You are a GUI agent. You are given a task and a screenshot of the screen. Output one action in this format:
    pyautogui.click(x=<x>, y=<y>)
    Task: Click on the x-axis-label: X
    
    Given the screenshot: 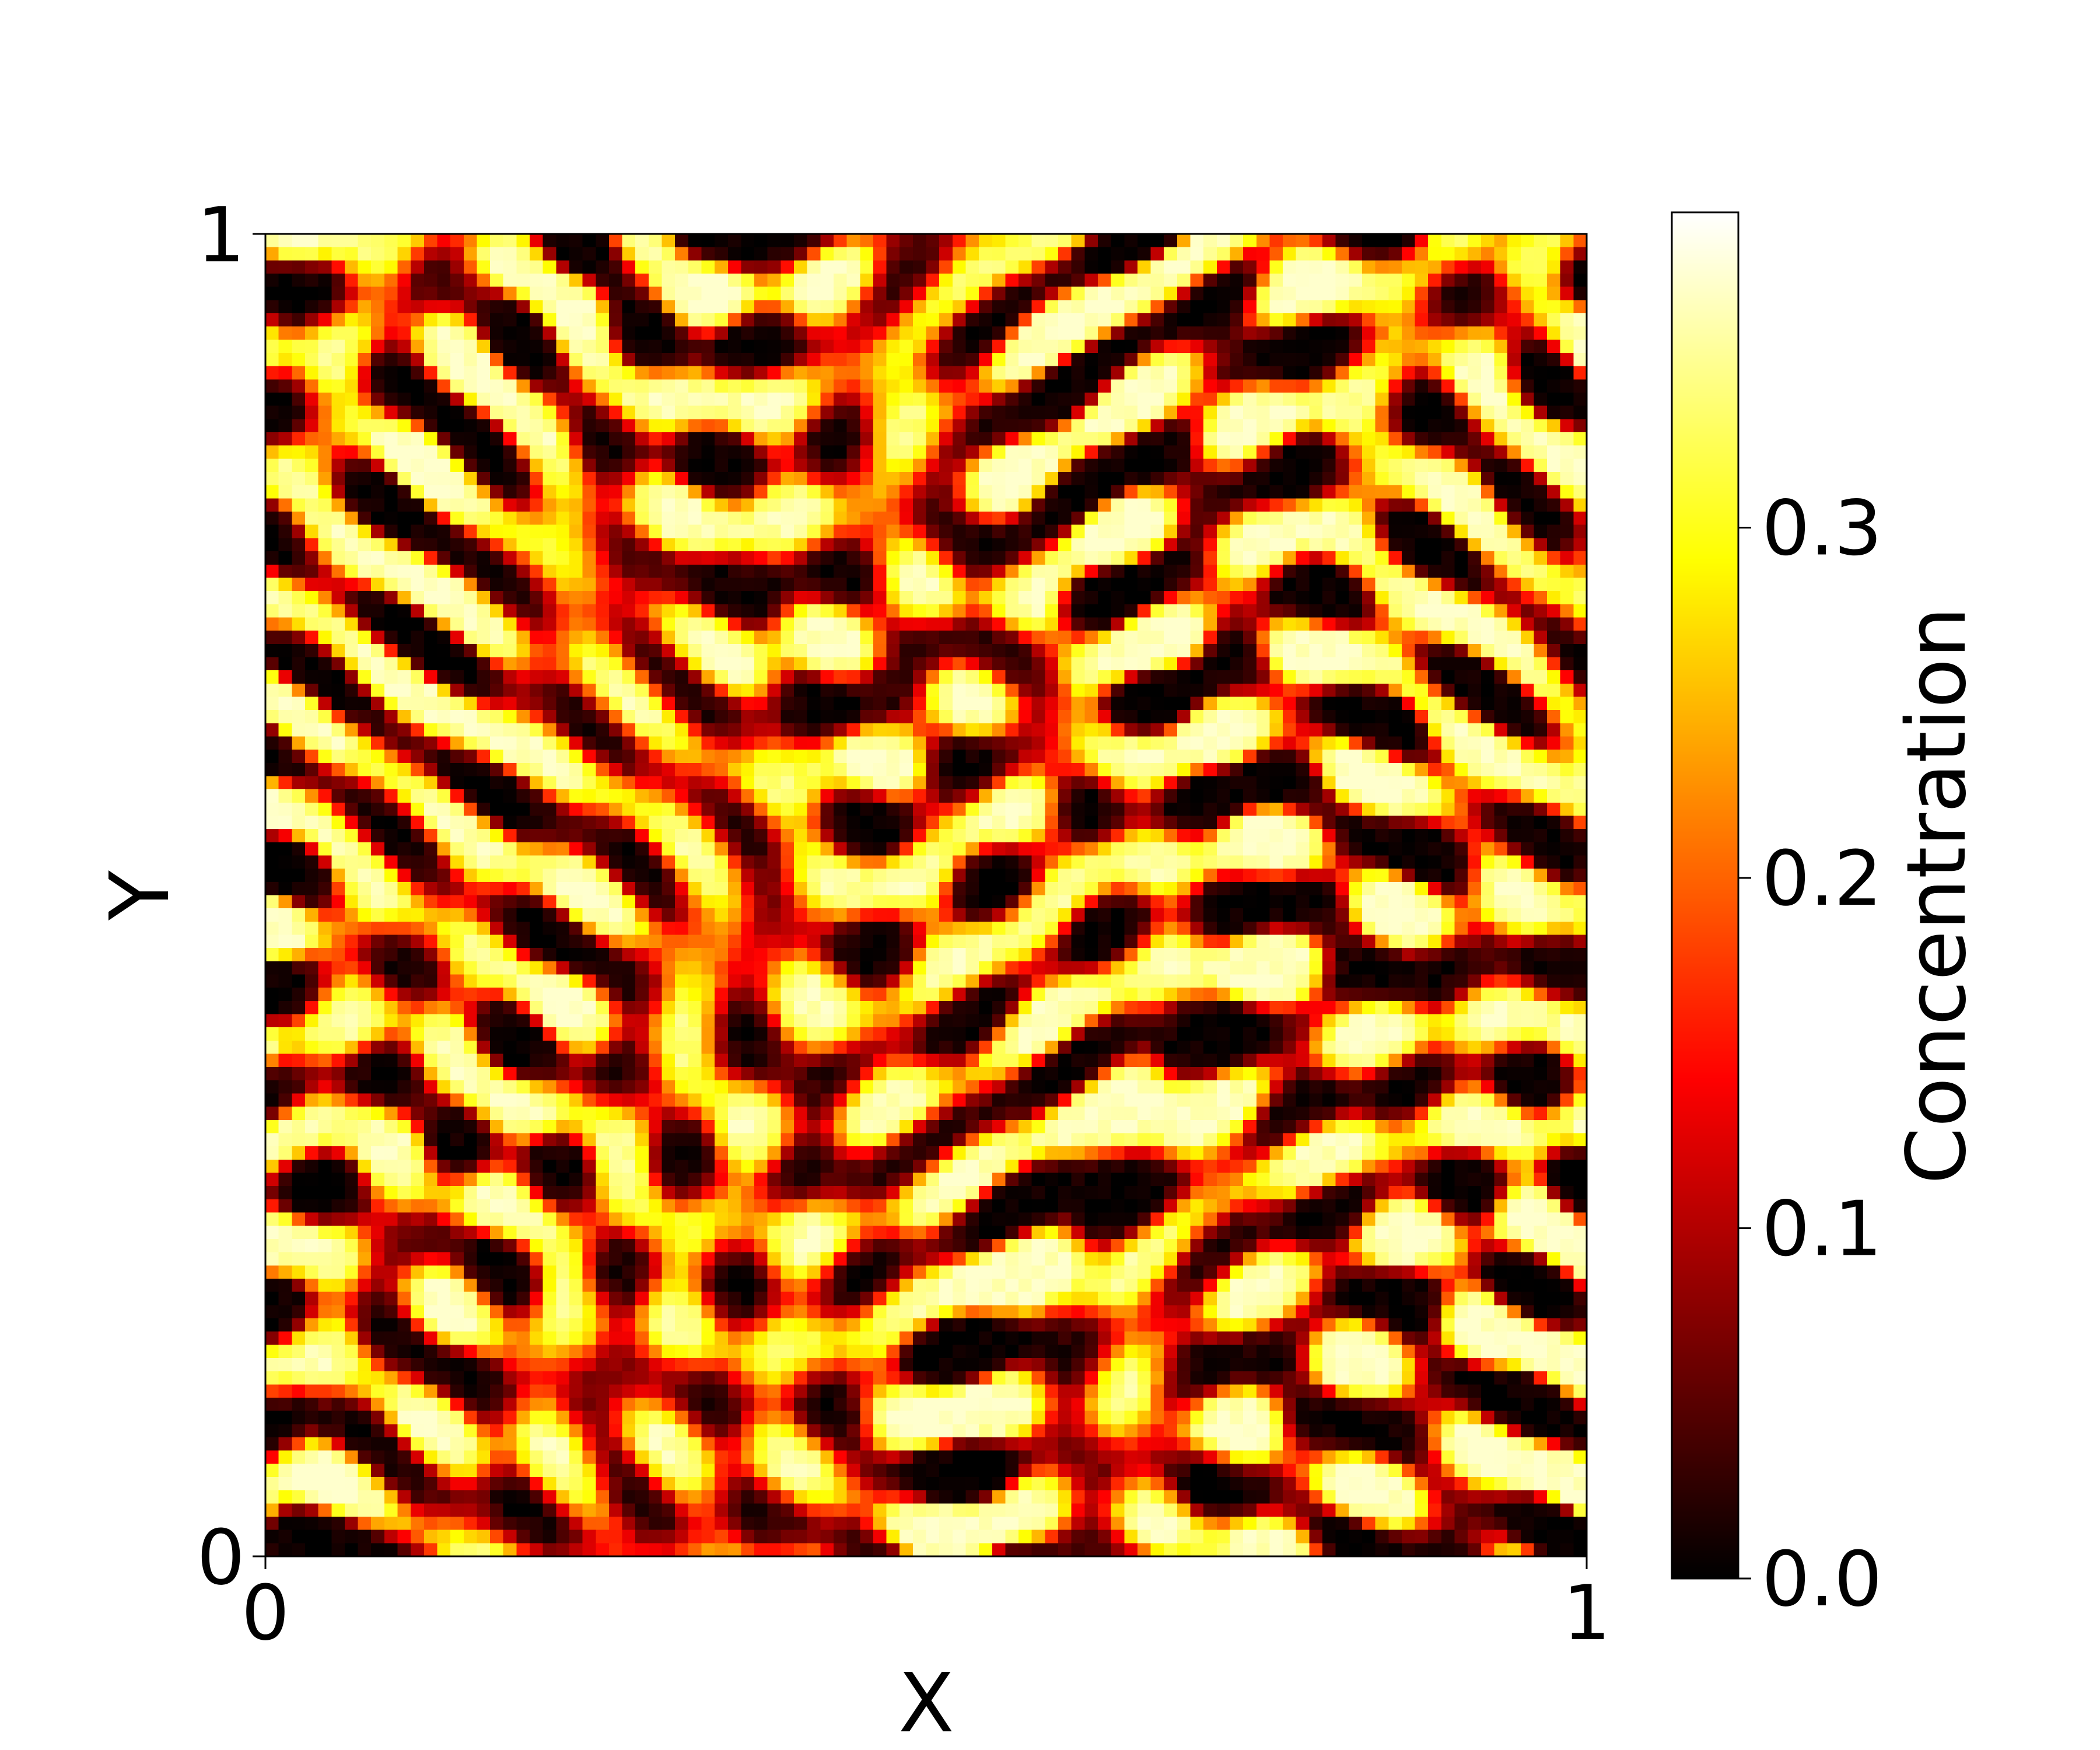 What is the action you would take?
    pyautogui.click(x=926, y=1703)
    